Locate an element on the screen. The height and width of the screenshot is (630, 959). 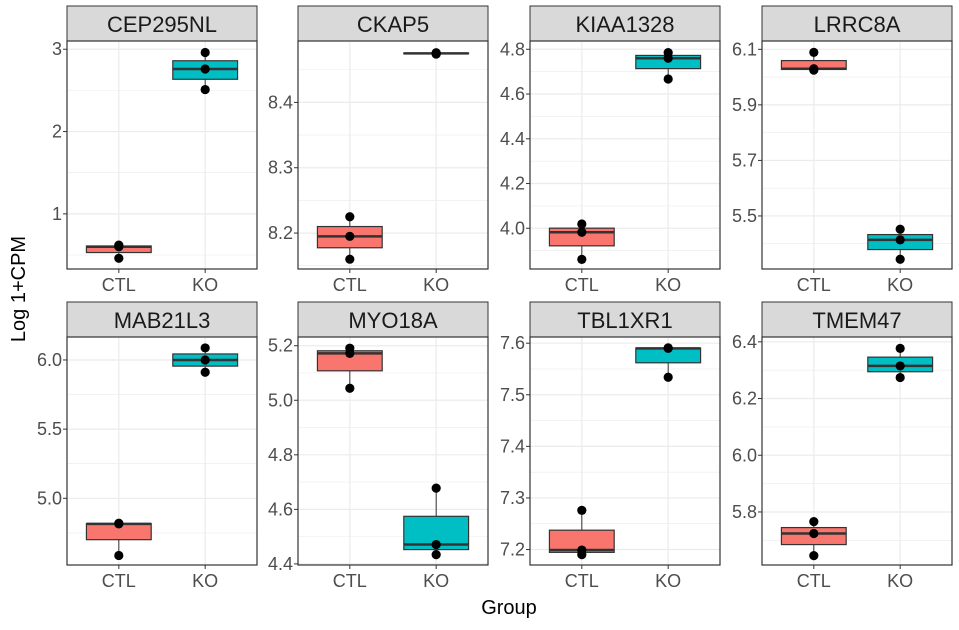
facet-tmem47: TMEM47 5.8 6.0 6.2 6.4 CTL KO is located at coordinates (842, 446).